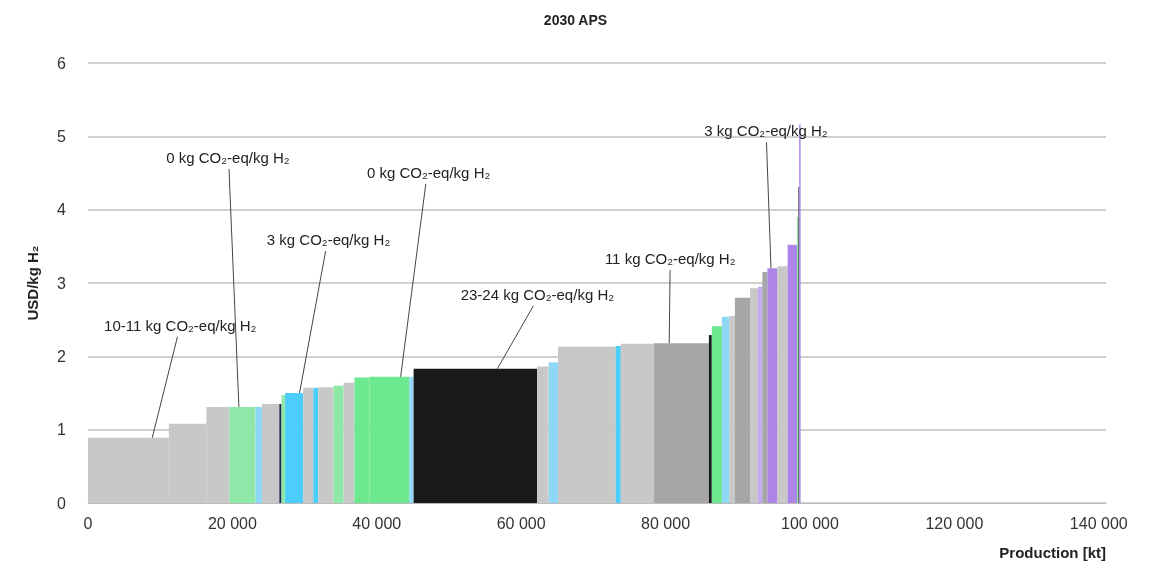  What do you see at coordinates (88, 523) in the screenshot?
I see `x-tick-label: 0` at bounding box center [88, 523].